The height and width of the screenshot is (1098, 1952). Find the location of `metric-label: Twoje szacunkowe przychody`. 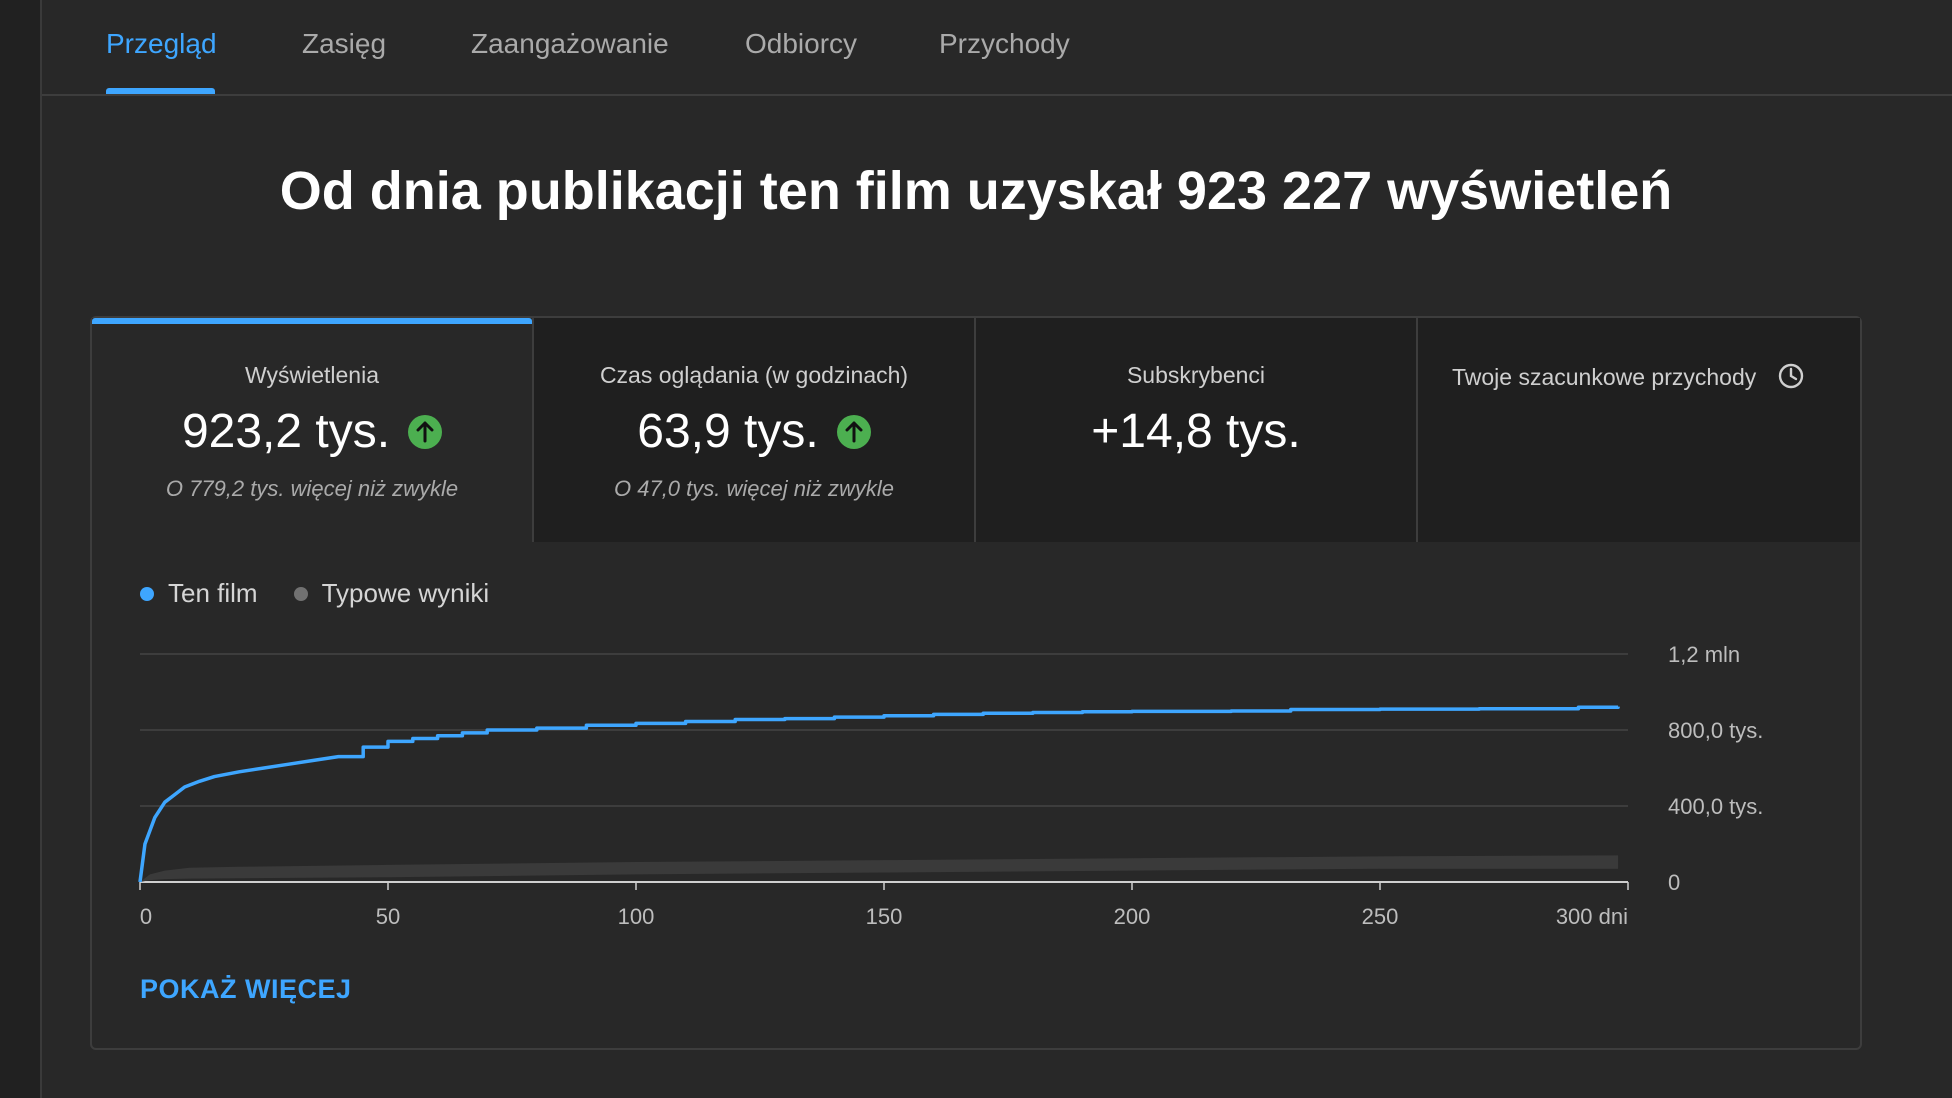

metric-label: Twoje szacunkowe przychody is located at coordinates (1604, 377).